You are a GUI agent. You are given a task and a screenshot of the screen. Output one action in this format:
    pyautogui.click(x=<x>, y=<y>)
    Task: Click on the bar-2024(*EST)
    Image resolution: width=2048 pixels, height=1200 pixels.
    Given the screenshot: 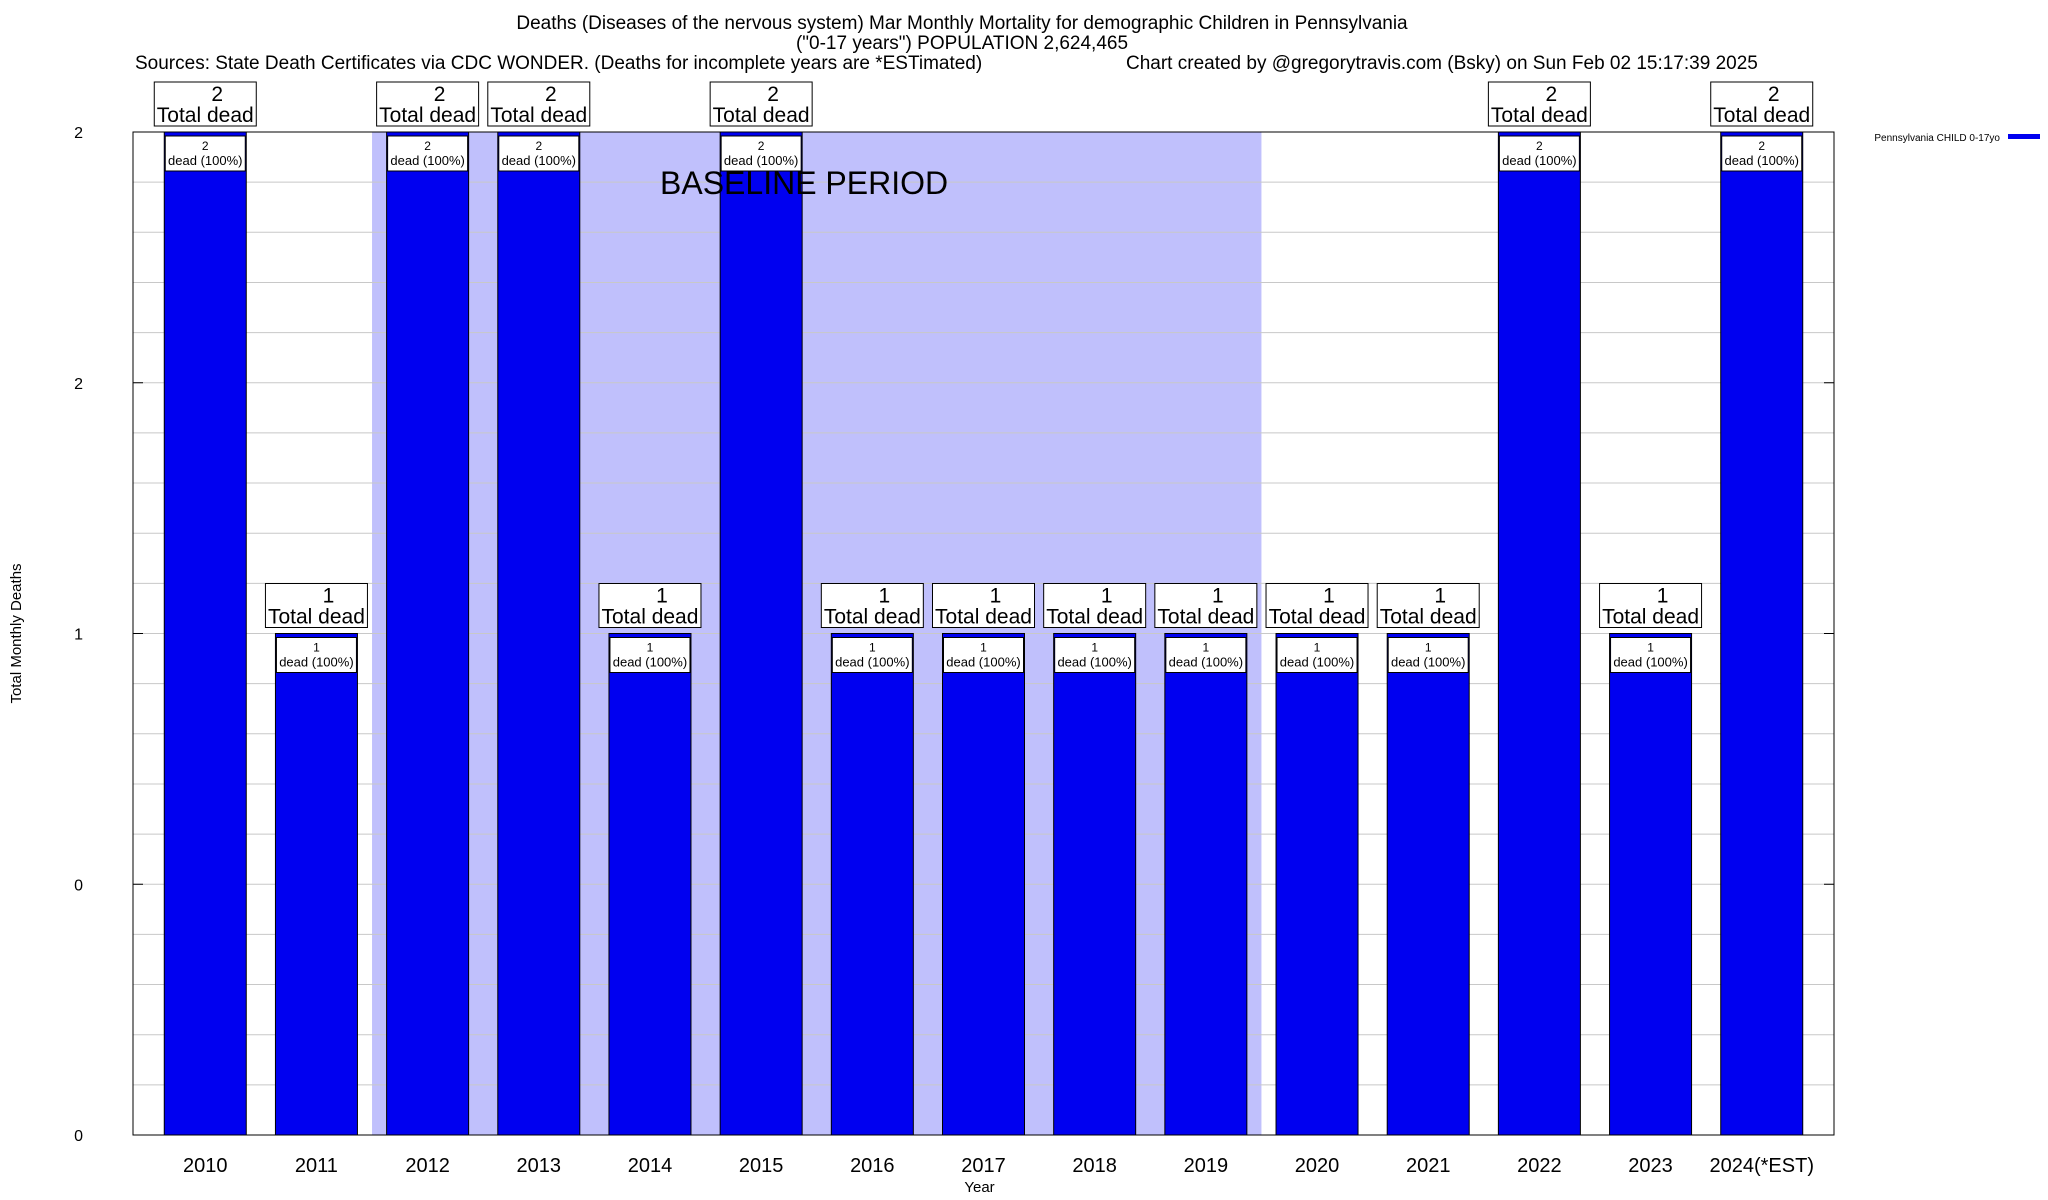 What is the action you would take?
    pyautogui.click(x=1762, y=633)
    